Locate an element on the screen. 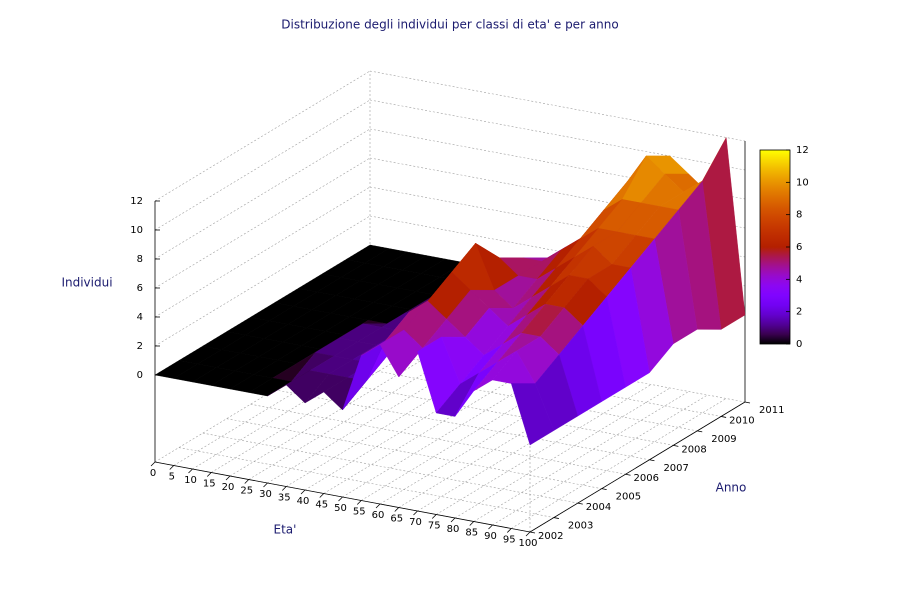  x-tick-label: 70 is located at coordinates (415, 522).